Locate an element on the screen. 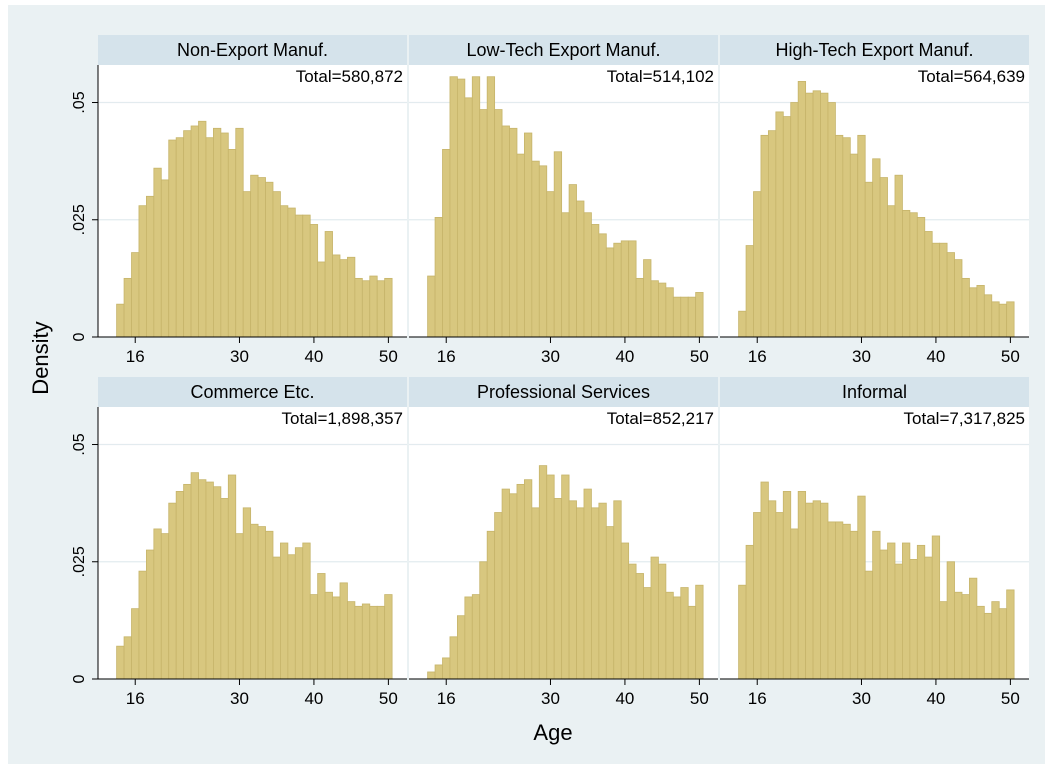  x-tick-label: 50 is located at coordinates (699, 356).